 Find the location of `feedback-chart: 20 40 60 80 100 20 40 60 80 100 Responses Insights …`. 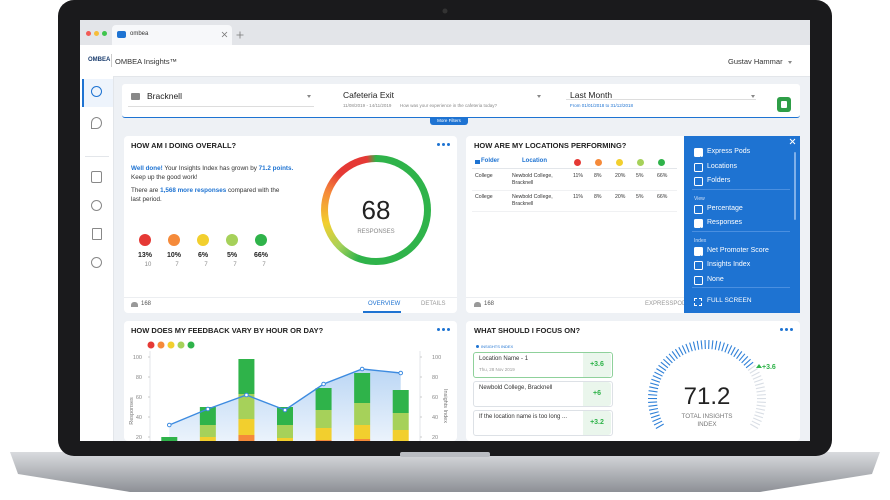

feedback-chart: 20 40 60 80 100 20 40 60 80 100 Responses Insights … is located at coordinates (288, 391).